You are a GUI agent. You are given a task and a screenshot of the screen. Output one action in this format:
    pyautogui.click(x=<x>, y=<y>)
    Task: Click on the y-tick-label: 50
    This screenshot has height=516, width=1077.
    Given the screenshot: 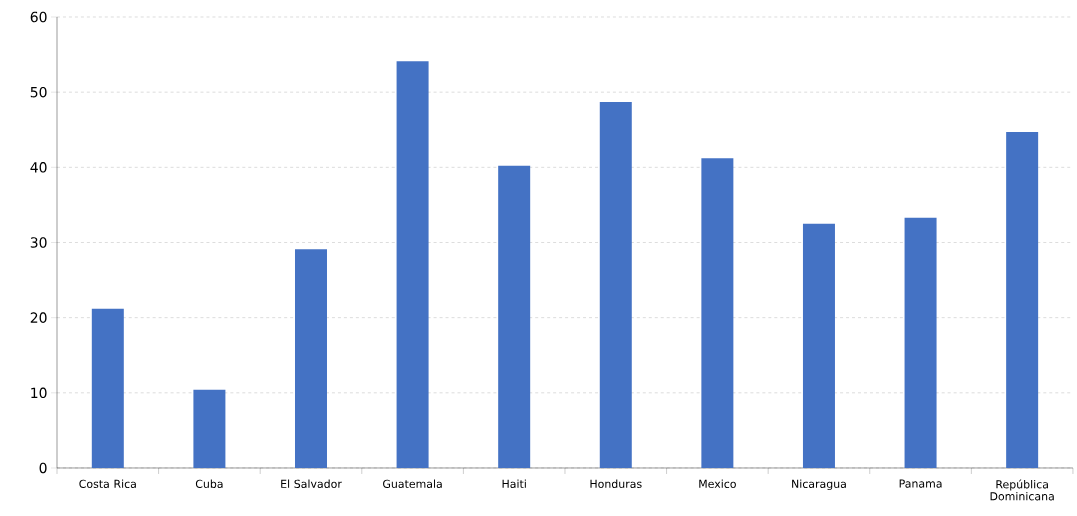 What is the action you would take?
    pyautogui.click(x=38, y=92)
    